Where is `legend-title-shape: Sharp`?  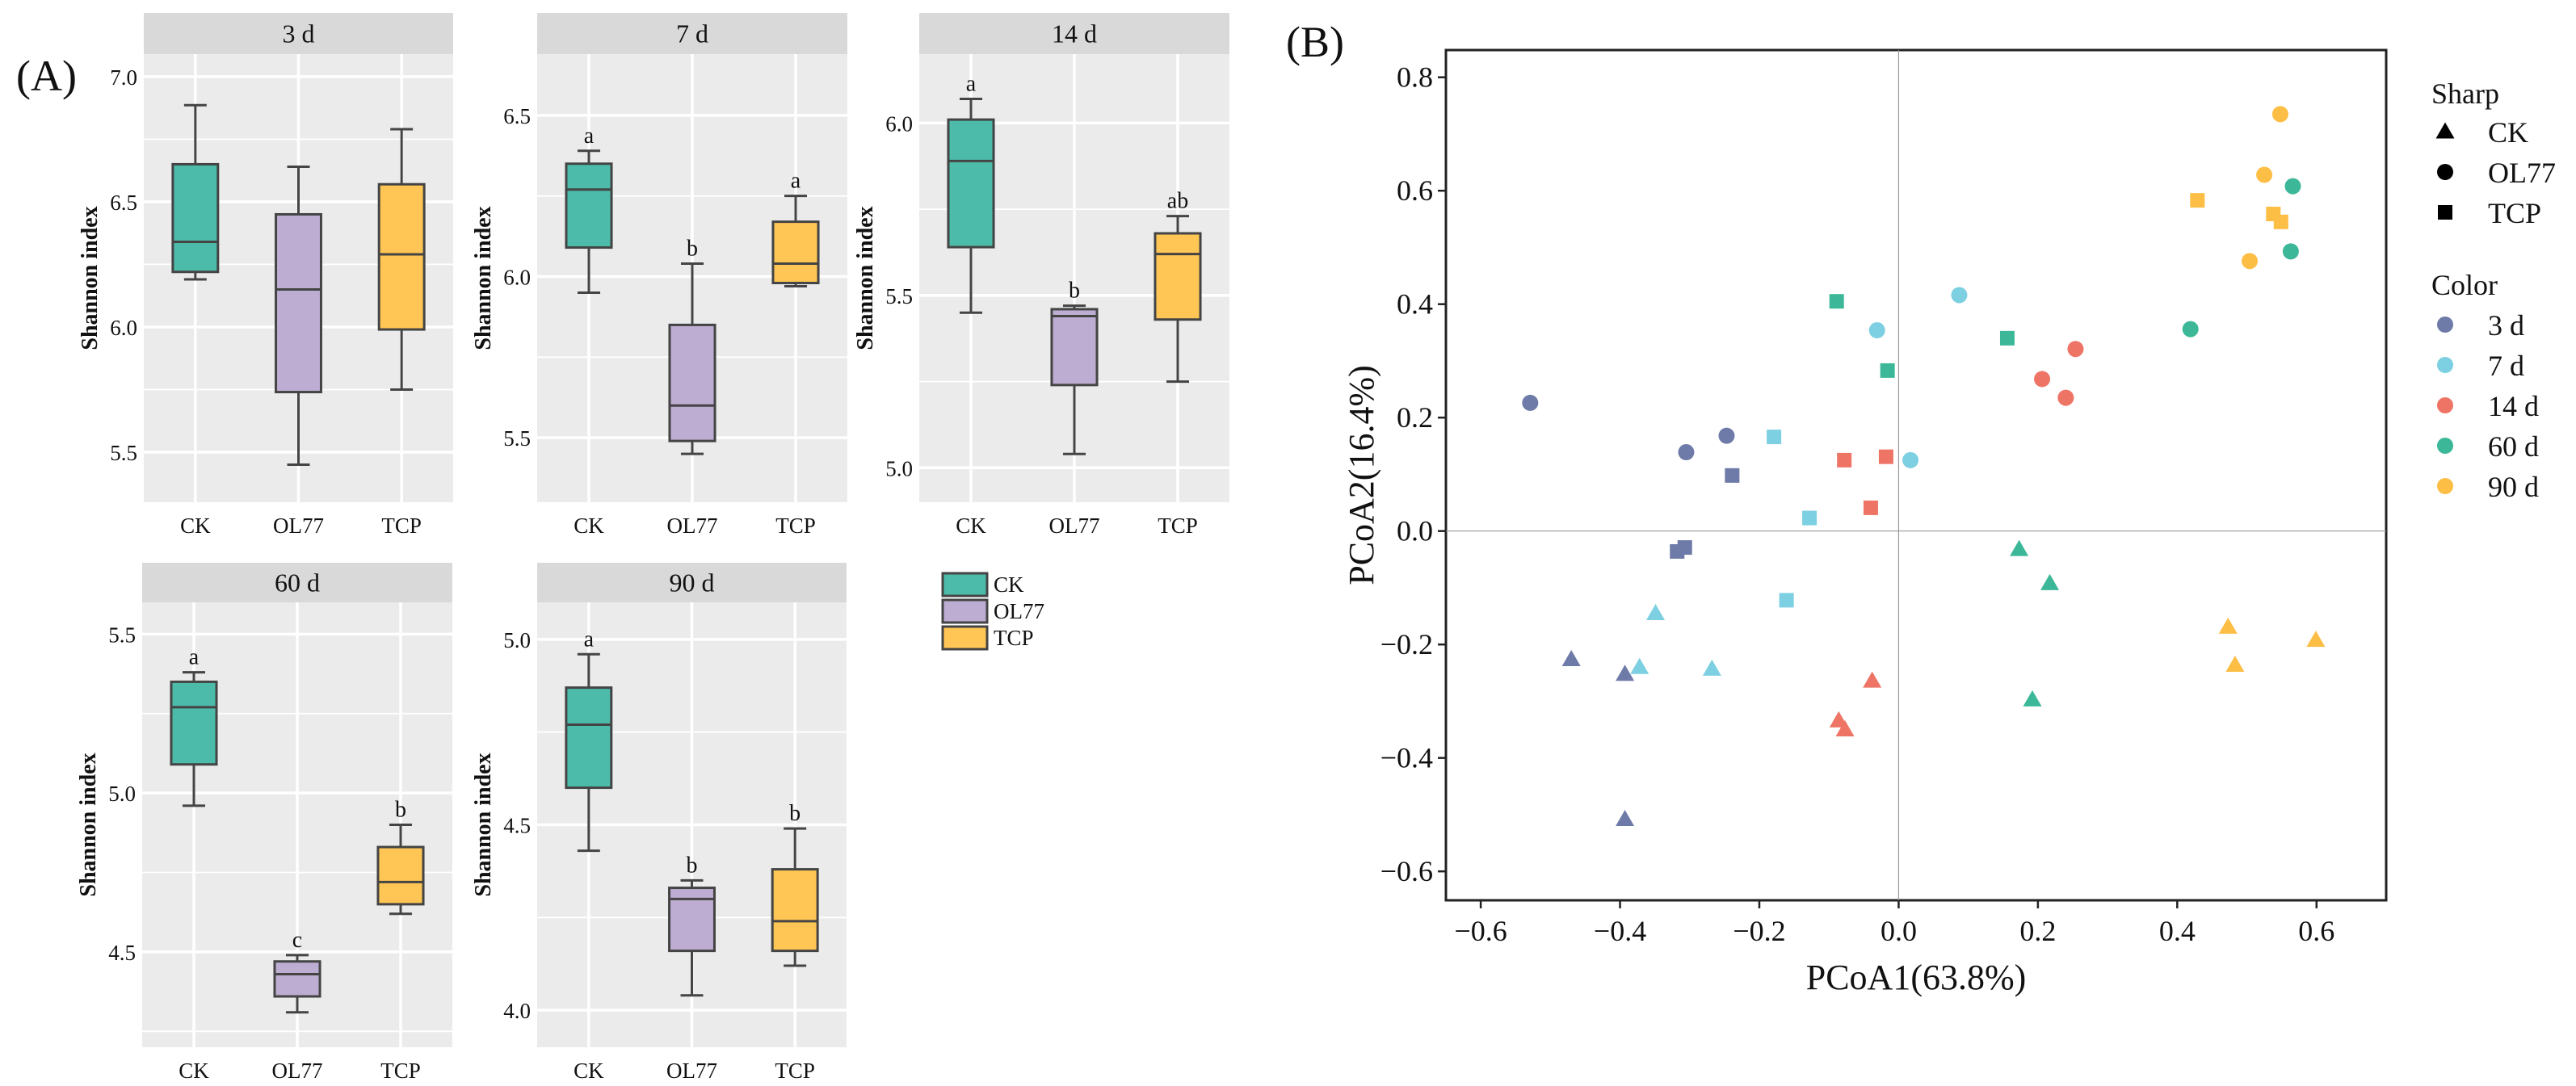
legend-title-shape: Sharp is located at coordinates (2465, 94).